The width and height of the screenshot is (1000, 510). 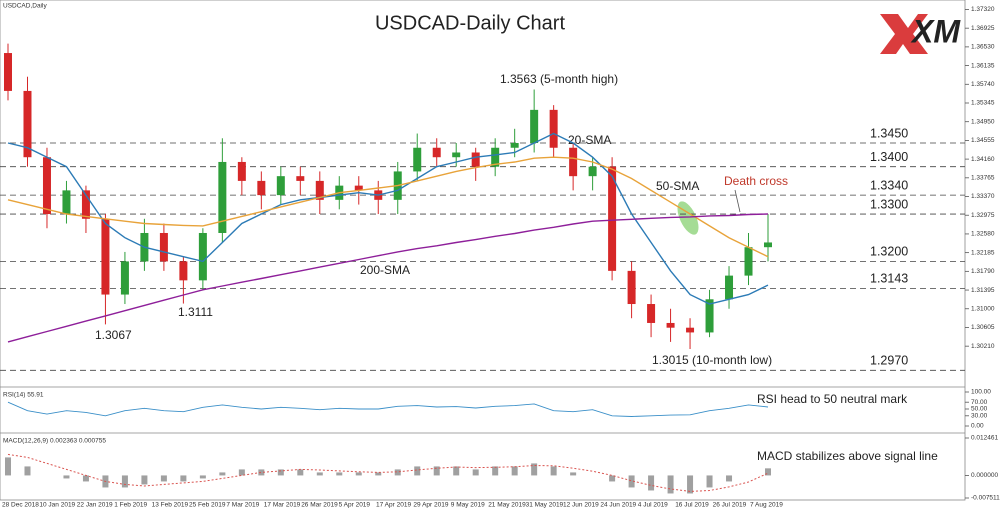 What do you see at coordinates (977, 426) in the screenshot?
I see `y-tick-label: 0.00` at bounding box center [977, 426].